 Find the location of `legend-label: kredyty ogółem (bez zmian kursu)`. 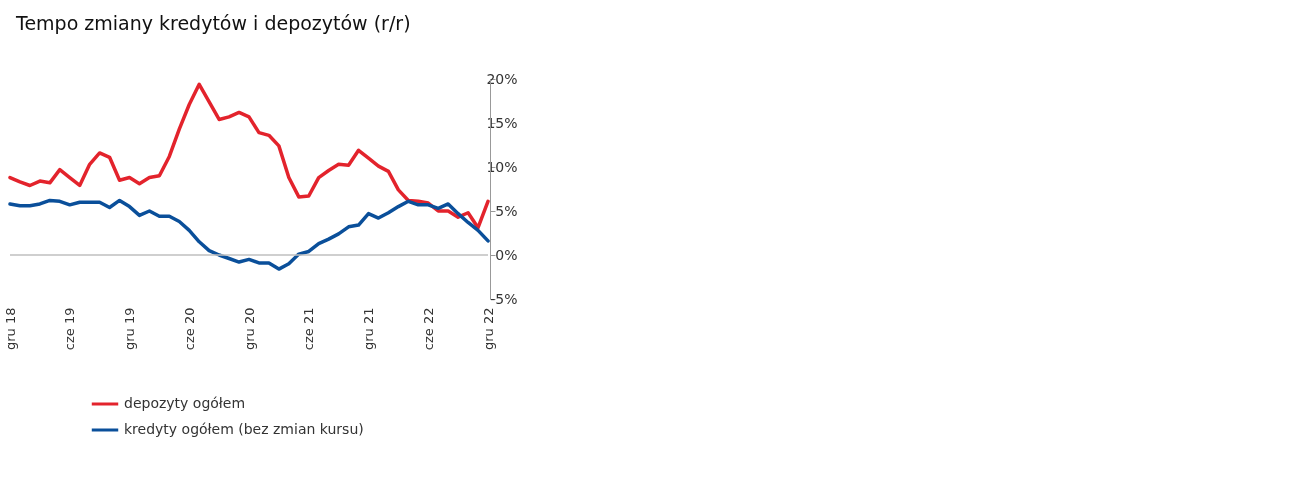

legend-label: kredyty ogółem (bez zmian kursu) is located at coordinates (244, 429).